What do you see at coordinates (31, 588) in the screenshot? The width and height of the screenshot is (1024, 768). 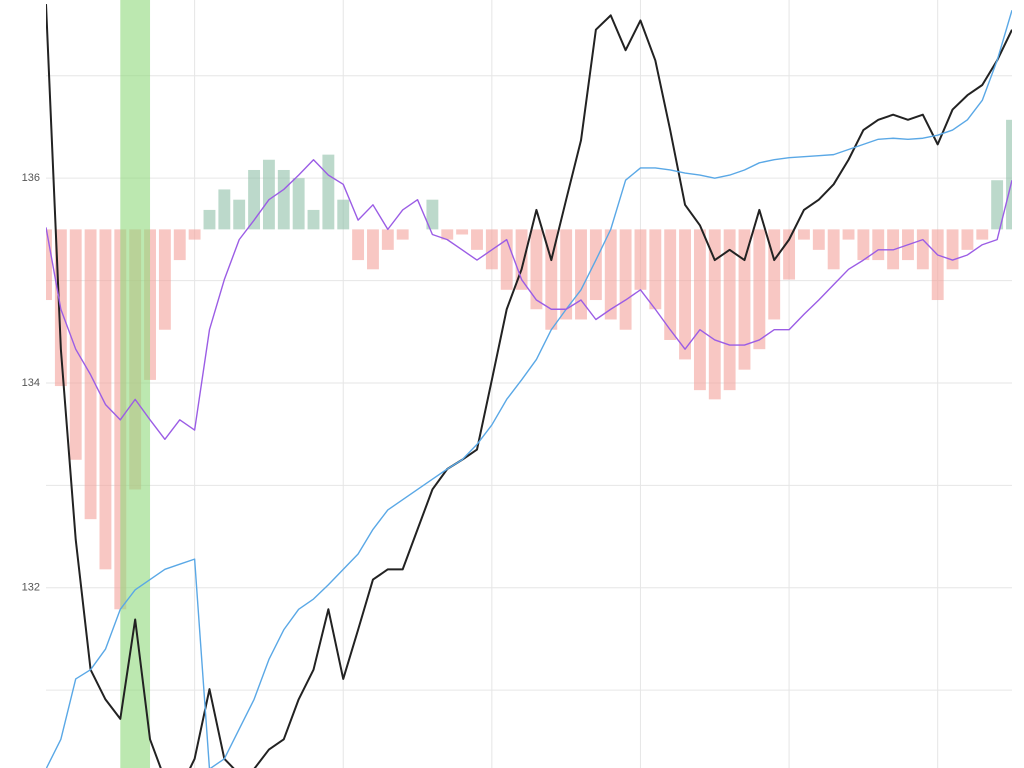 I see `y-tick-label: 132` at bounding box center [31, 588].